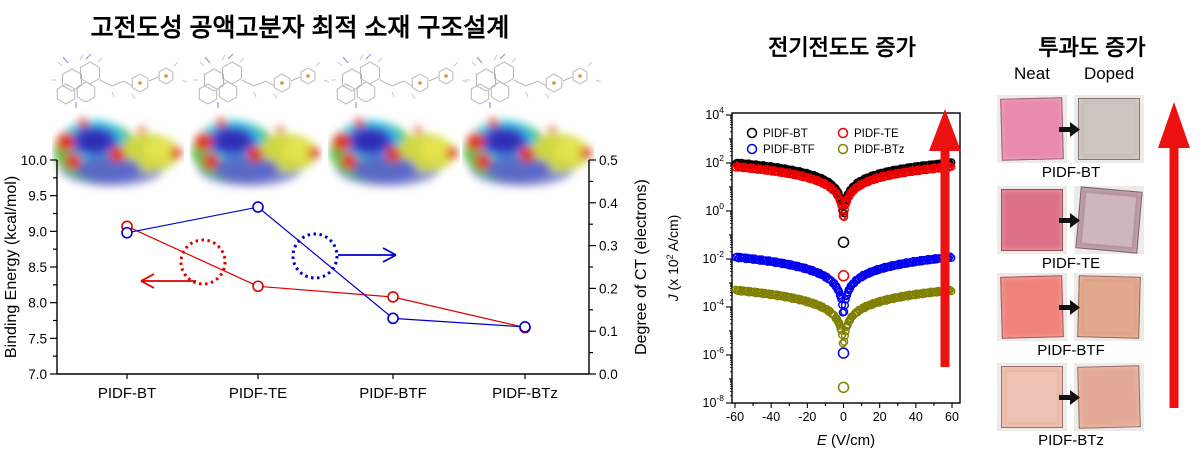 The height and width of the screenshot is (469, 1204). What do you see at coordinates (11, 267) in the screenshot?
I see `left-axis-title: Binding Energy (kcal/mol)` at bounding box center [11, 267].